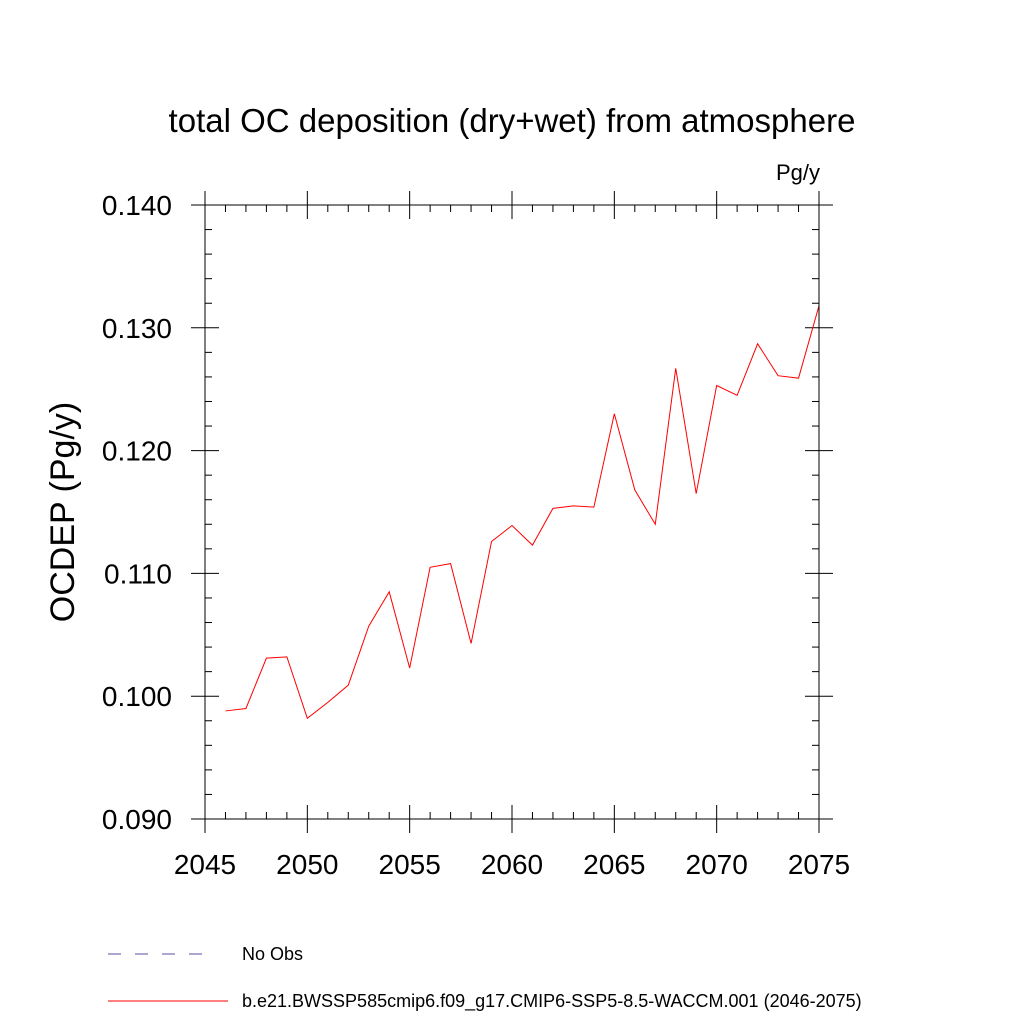 The height and width of the screenshot is (1024, 1024). Describe the element at coordinates (819, 864) in the screenshot. I see `x-tick-label: 2075` at that location.